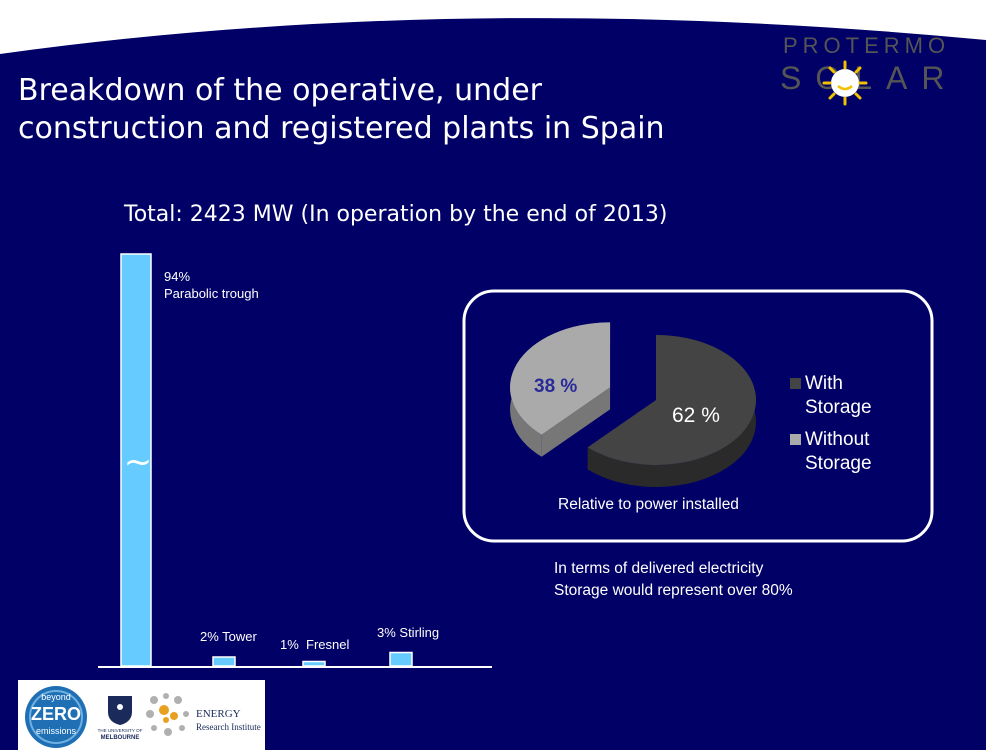 This screenshot has height=750, width=986. What do you see at coordinates (120, 738) in the screenshot?
I see `university-logo-line2: MELBOURNE` at bounding box center [120, 738].